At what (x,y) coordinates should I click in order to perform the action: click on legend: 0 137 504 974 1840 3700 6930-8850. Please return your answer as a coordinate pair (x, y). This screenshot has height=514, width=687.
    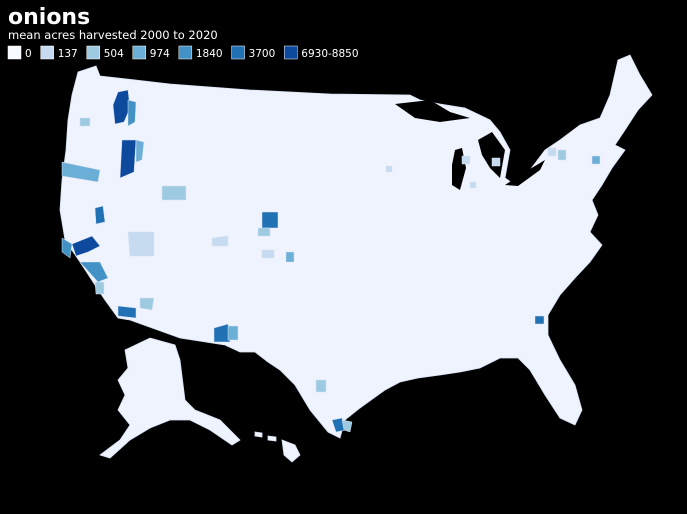
    Looking at the image, I should click on (183, 52).